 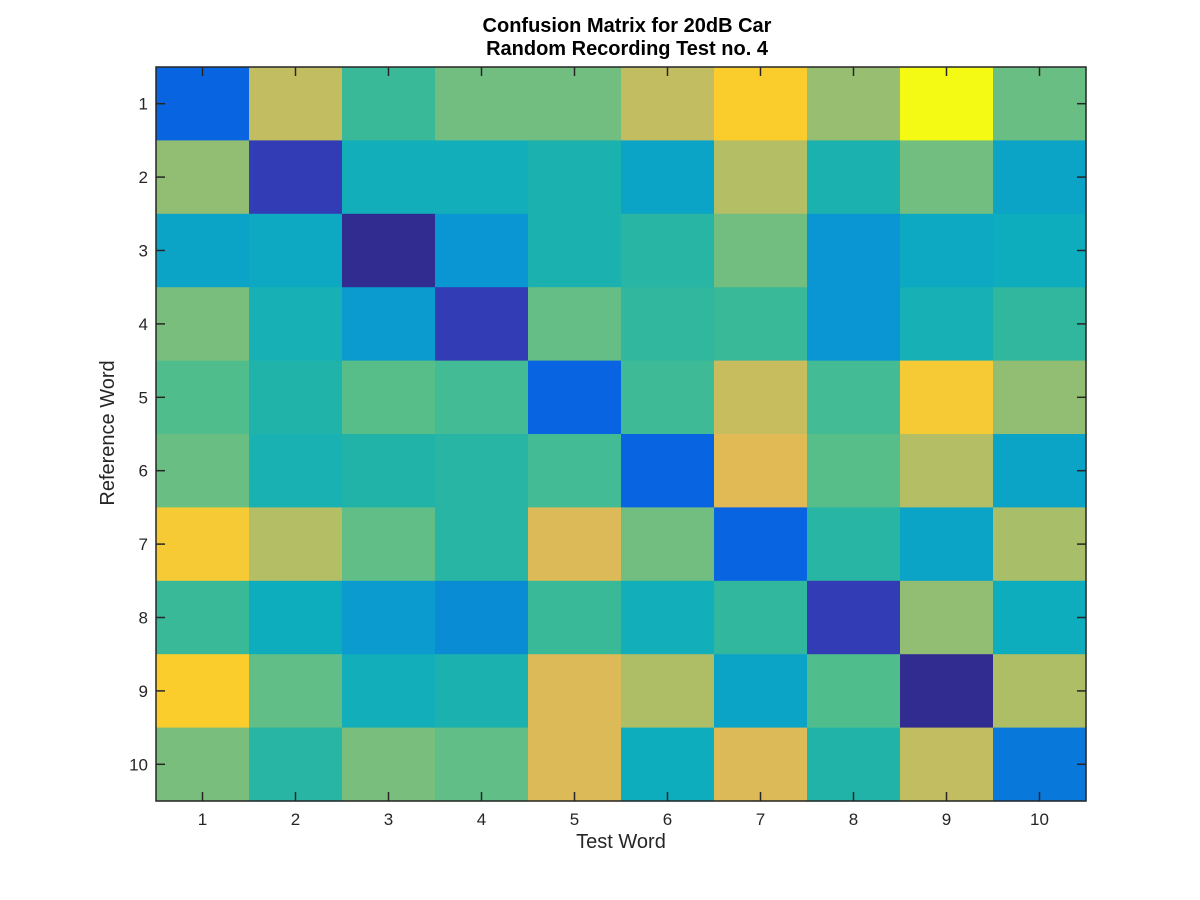 I want to click on heatmap-cell-r4-c10, so click(x=1040, y=324).